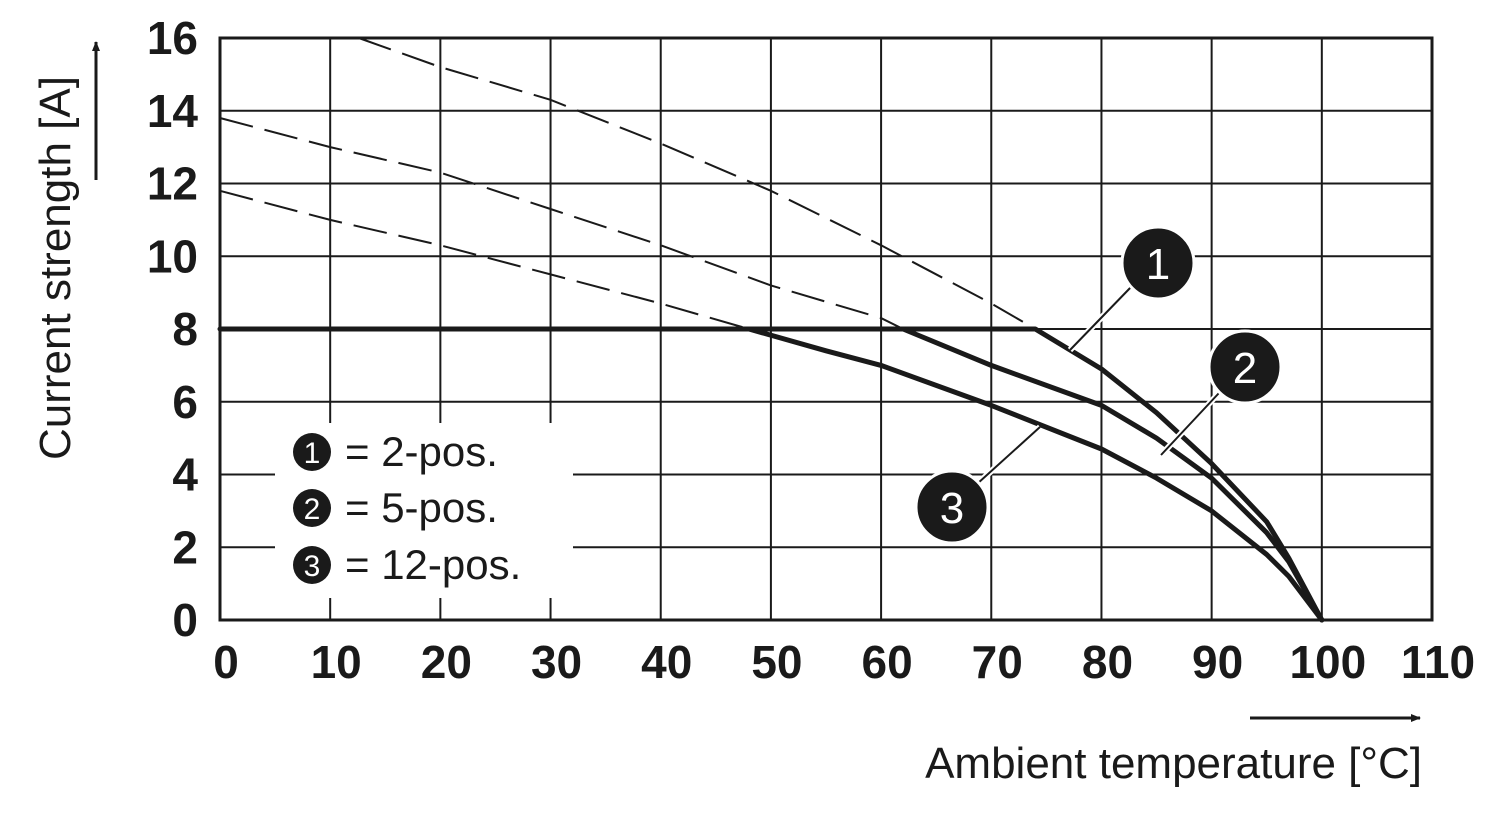 The width and height of the screenshot is (1500, 820). I want to click on legend-badge-number: 2, so click(312, 509).